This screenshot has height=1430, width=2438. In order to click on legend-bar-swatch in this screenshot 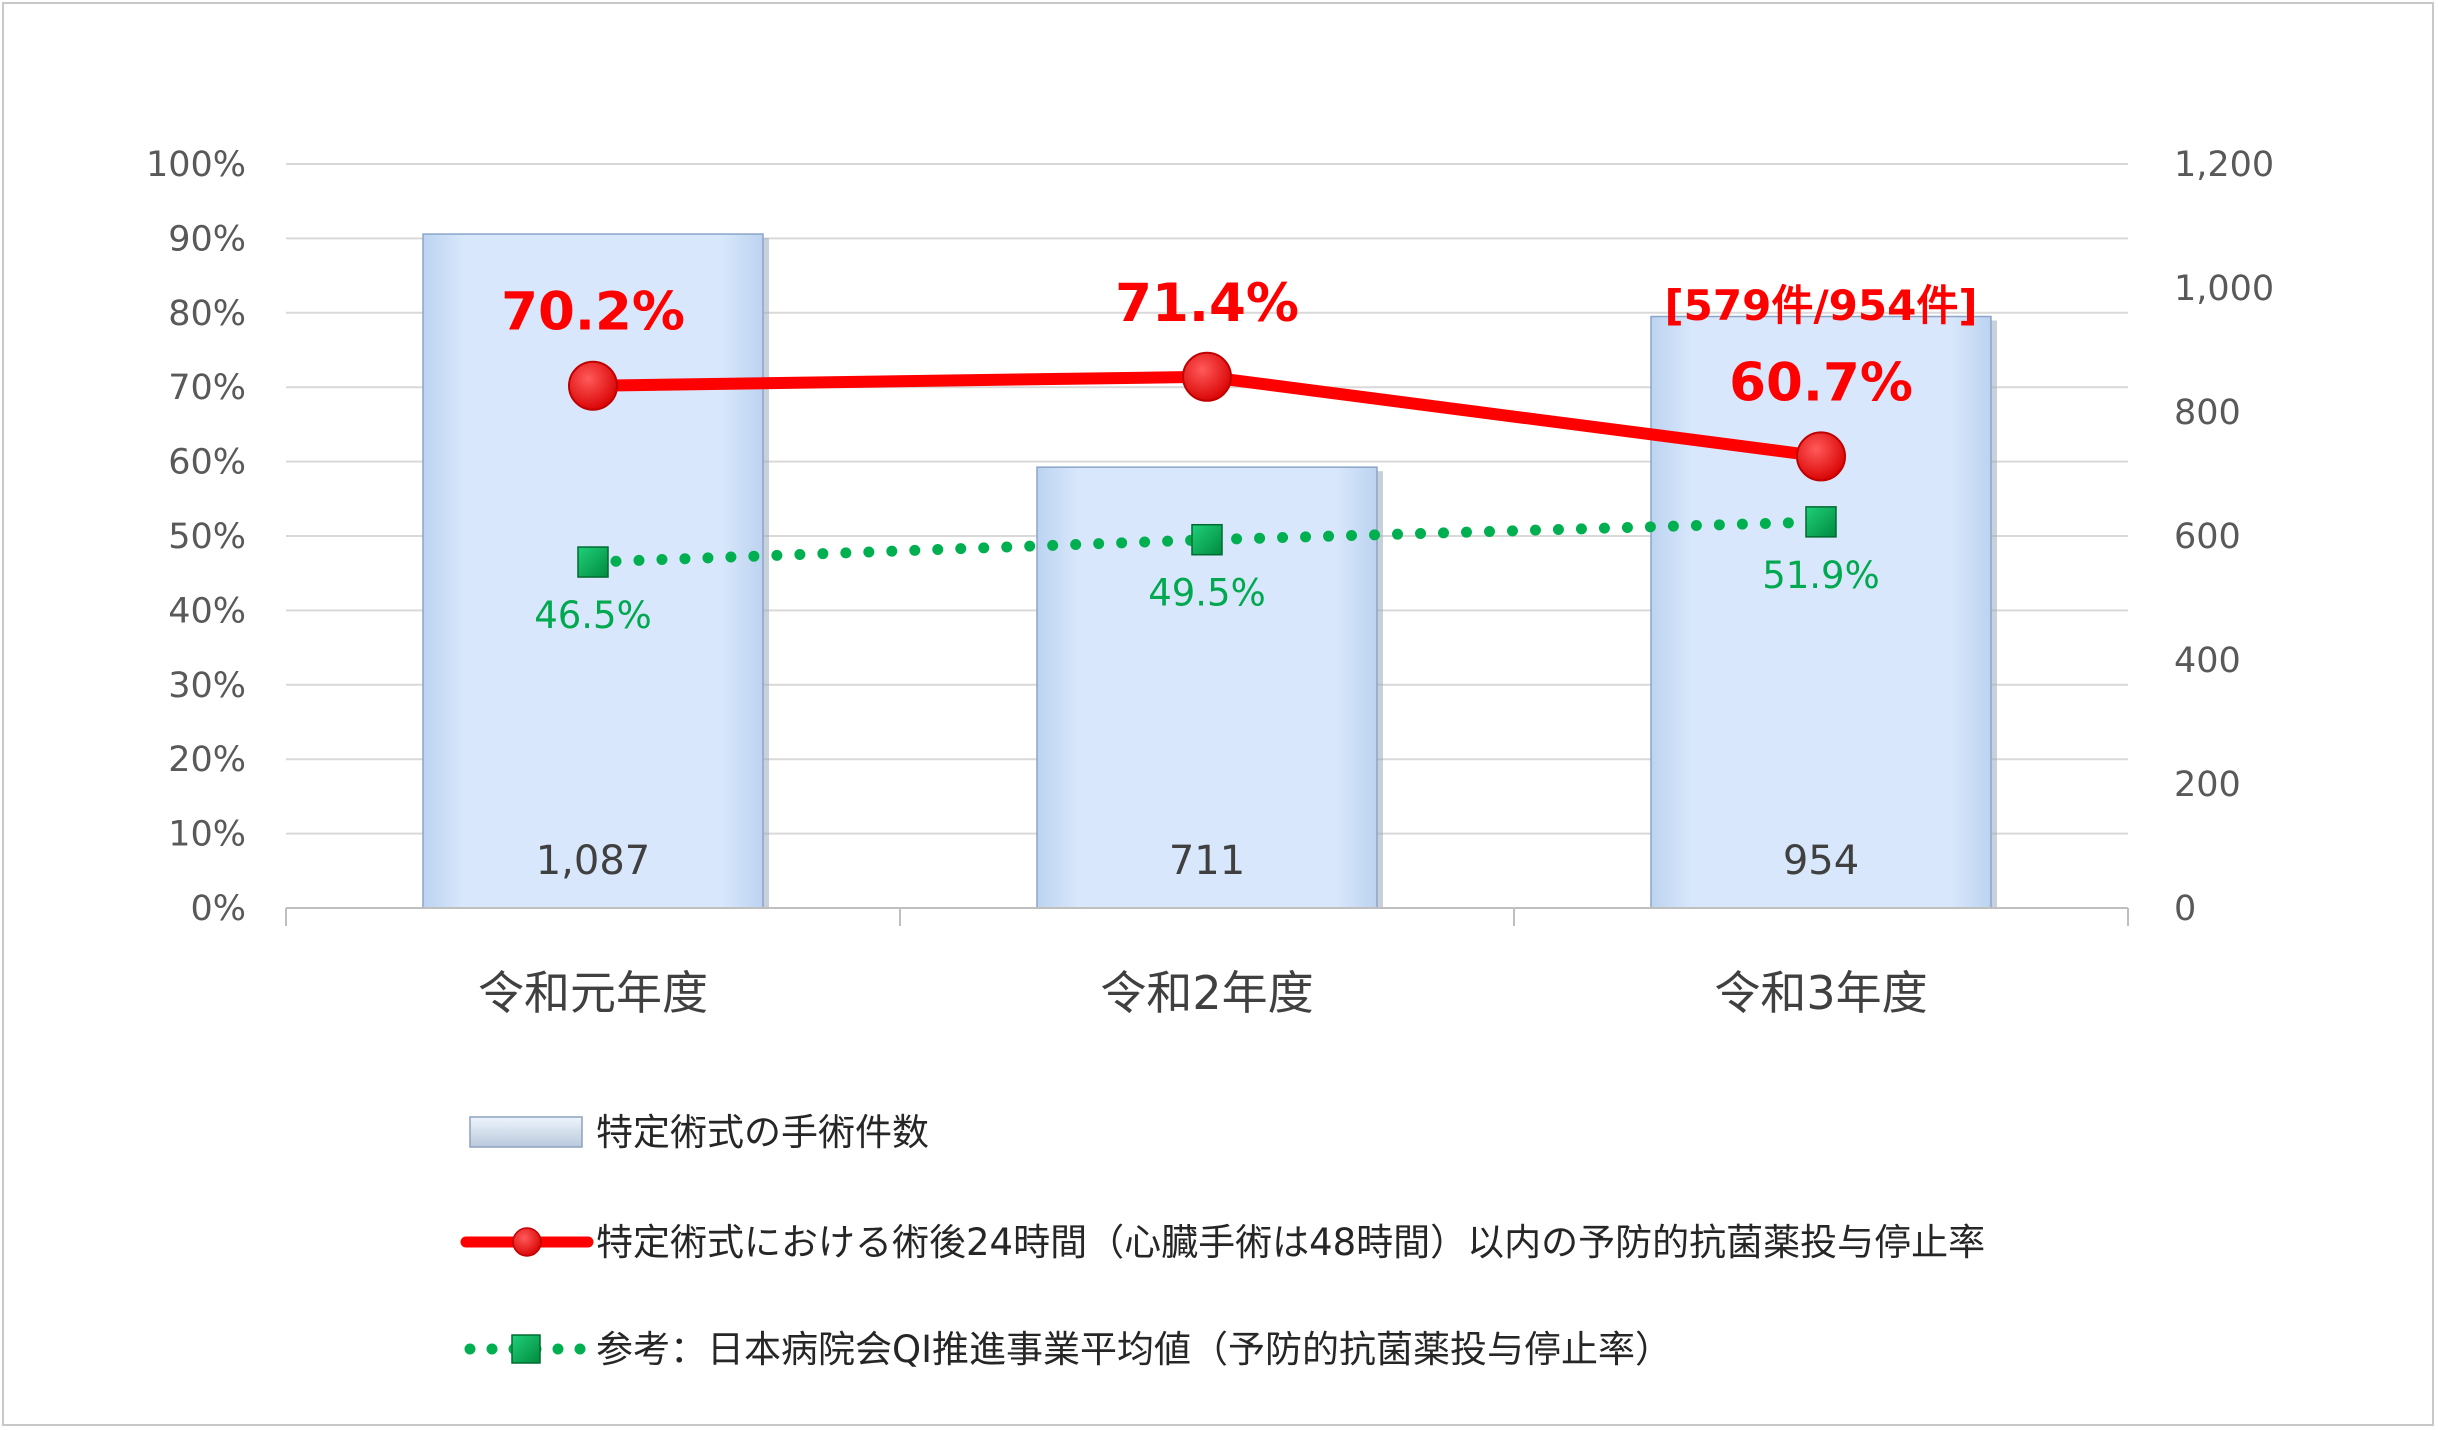, I will do `click(526, 1132)`.